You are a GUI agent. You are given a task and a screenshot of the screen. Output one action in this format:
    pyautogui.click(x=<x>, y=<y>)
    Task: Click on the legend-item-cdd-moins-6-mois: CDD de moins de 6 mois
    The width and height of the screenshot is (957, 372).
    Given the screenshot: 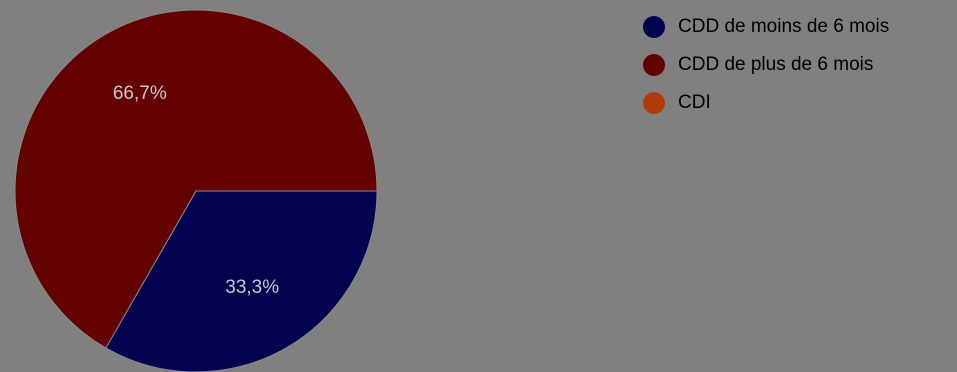 What is the action you would take?
    pyautogui.click(x=766, y=27)
    